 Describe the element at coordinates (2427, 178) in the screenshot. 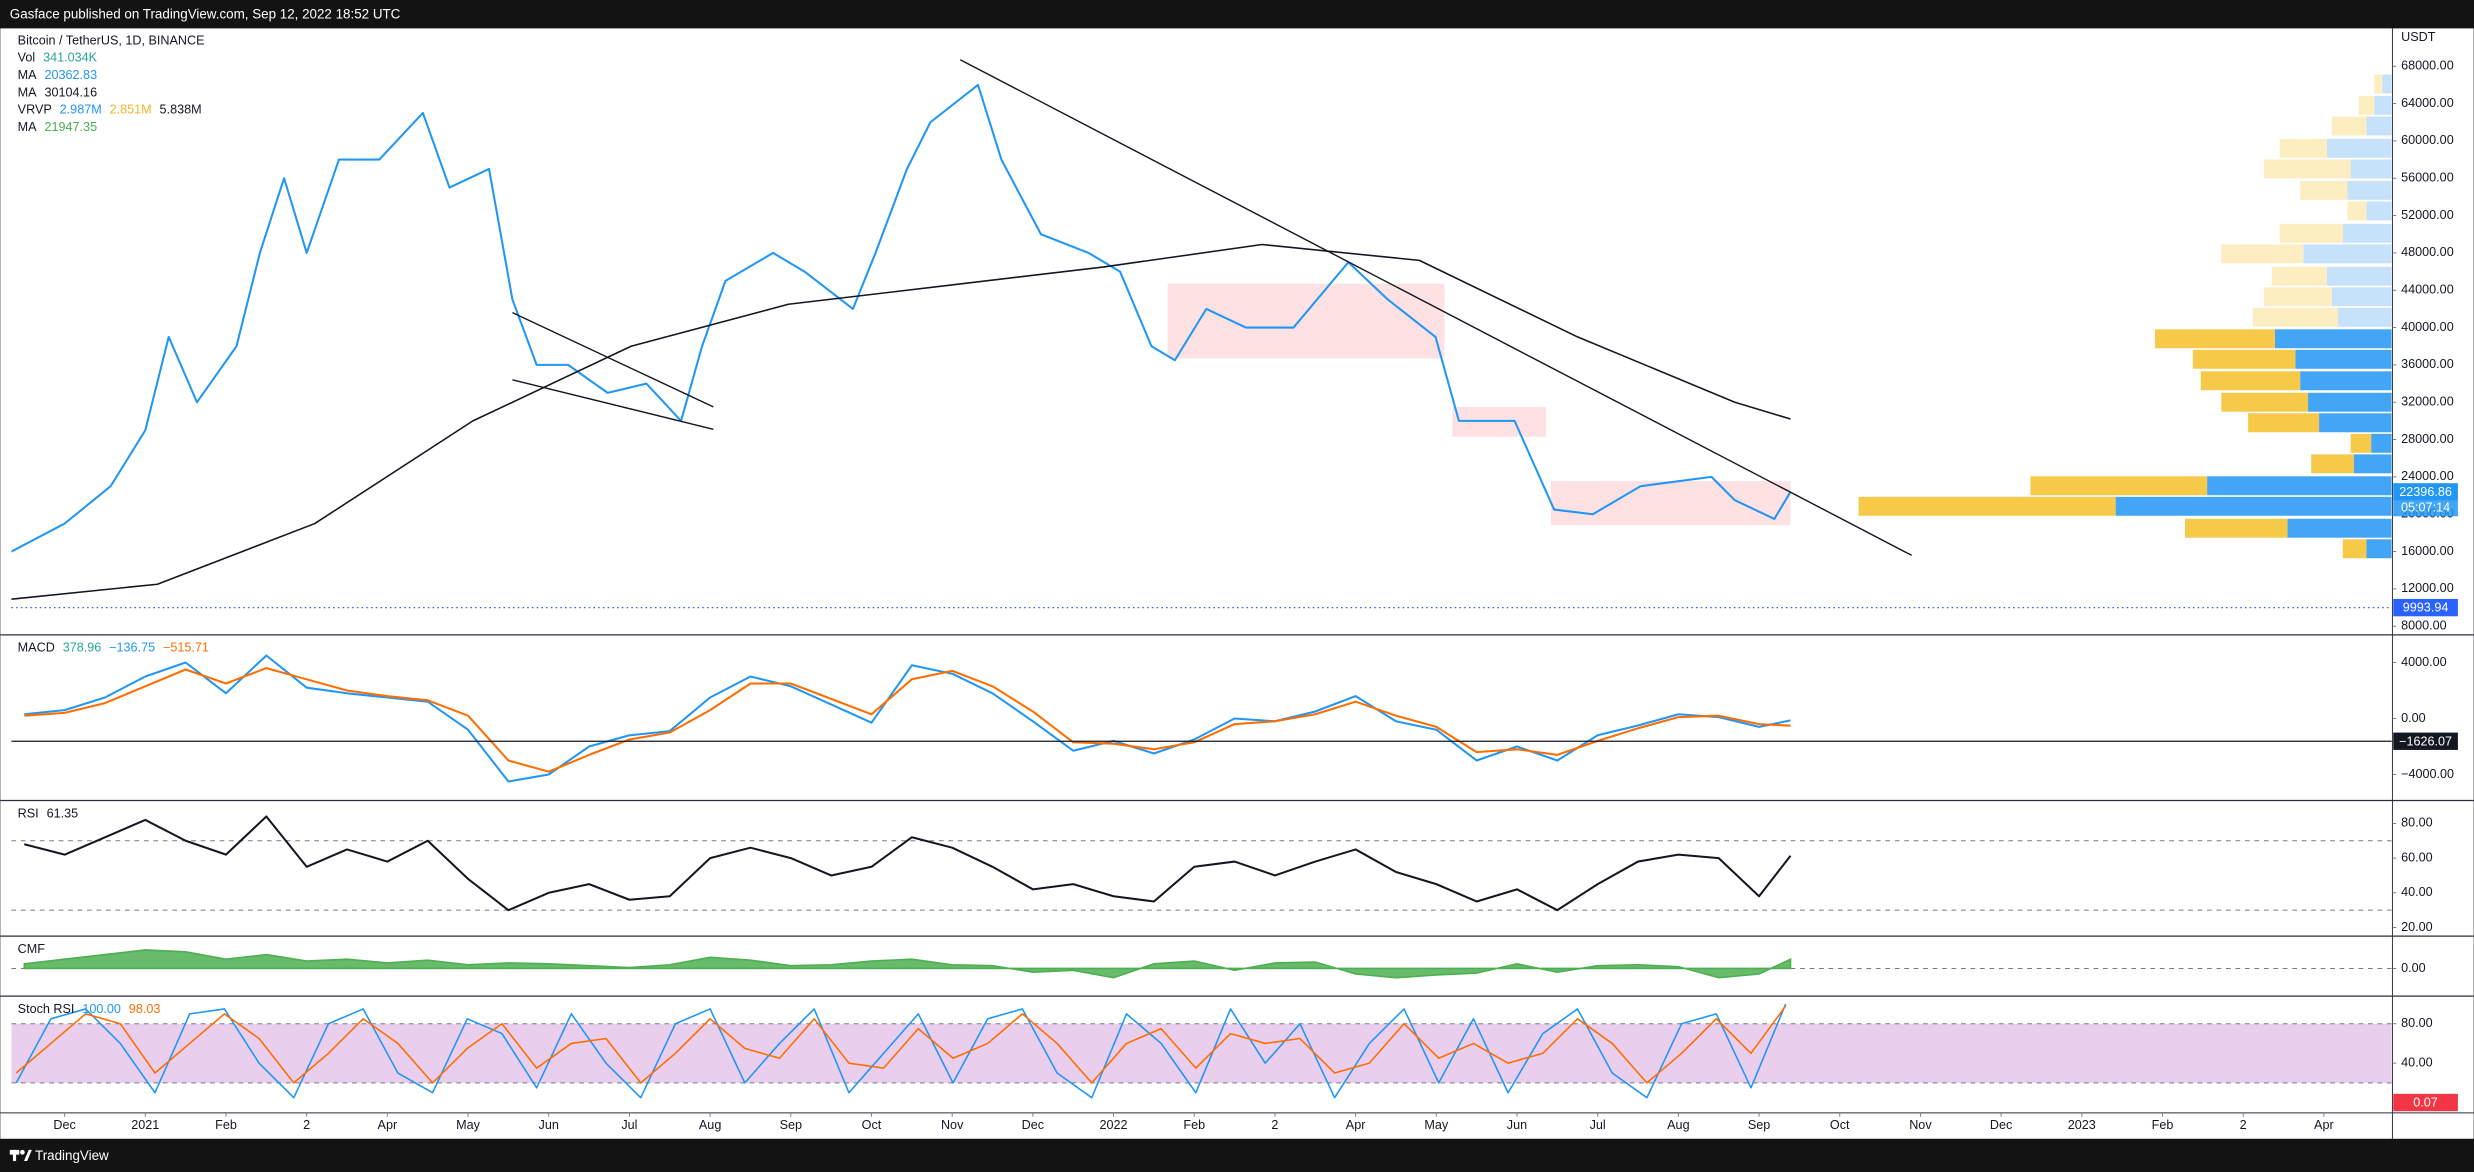

I see `y-tick-label: 56000.00` at that location.